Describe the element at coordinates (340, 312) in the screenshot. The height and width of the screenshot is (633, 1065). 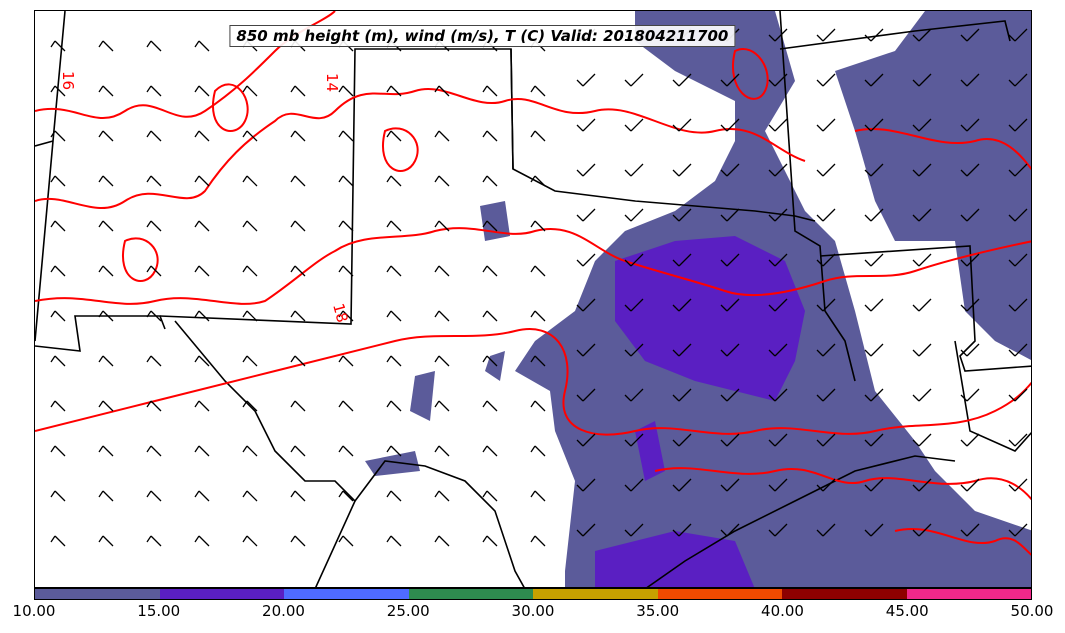
I see `contour-label-18: 18` at that location.